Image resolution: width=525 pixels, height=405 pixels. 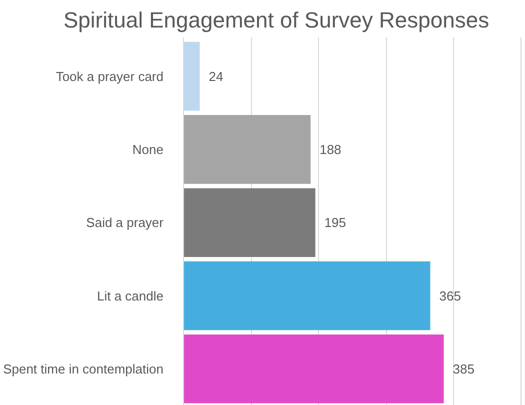 I want to click on data-label: 188, so click(x=331, y=149).